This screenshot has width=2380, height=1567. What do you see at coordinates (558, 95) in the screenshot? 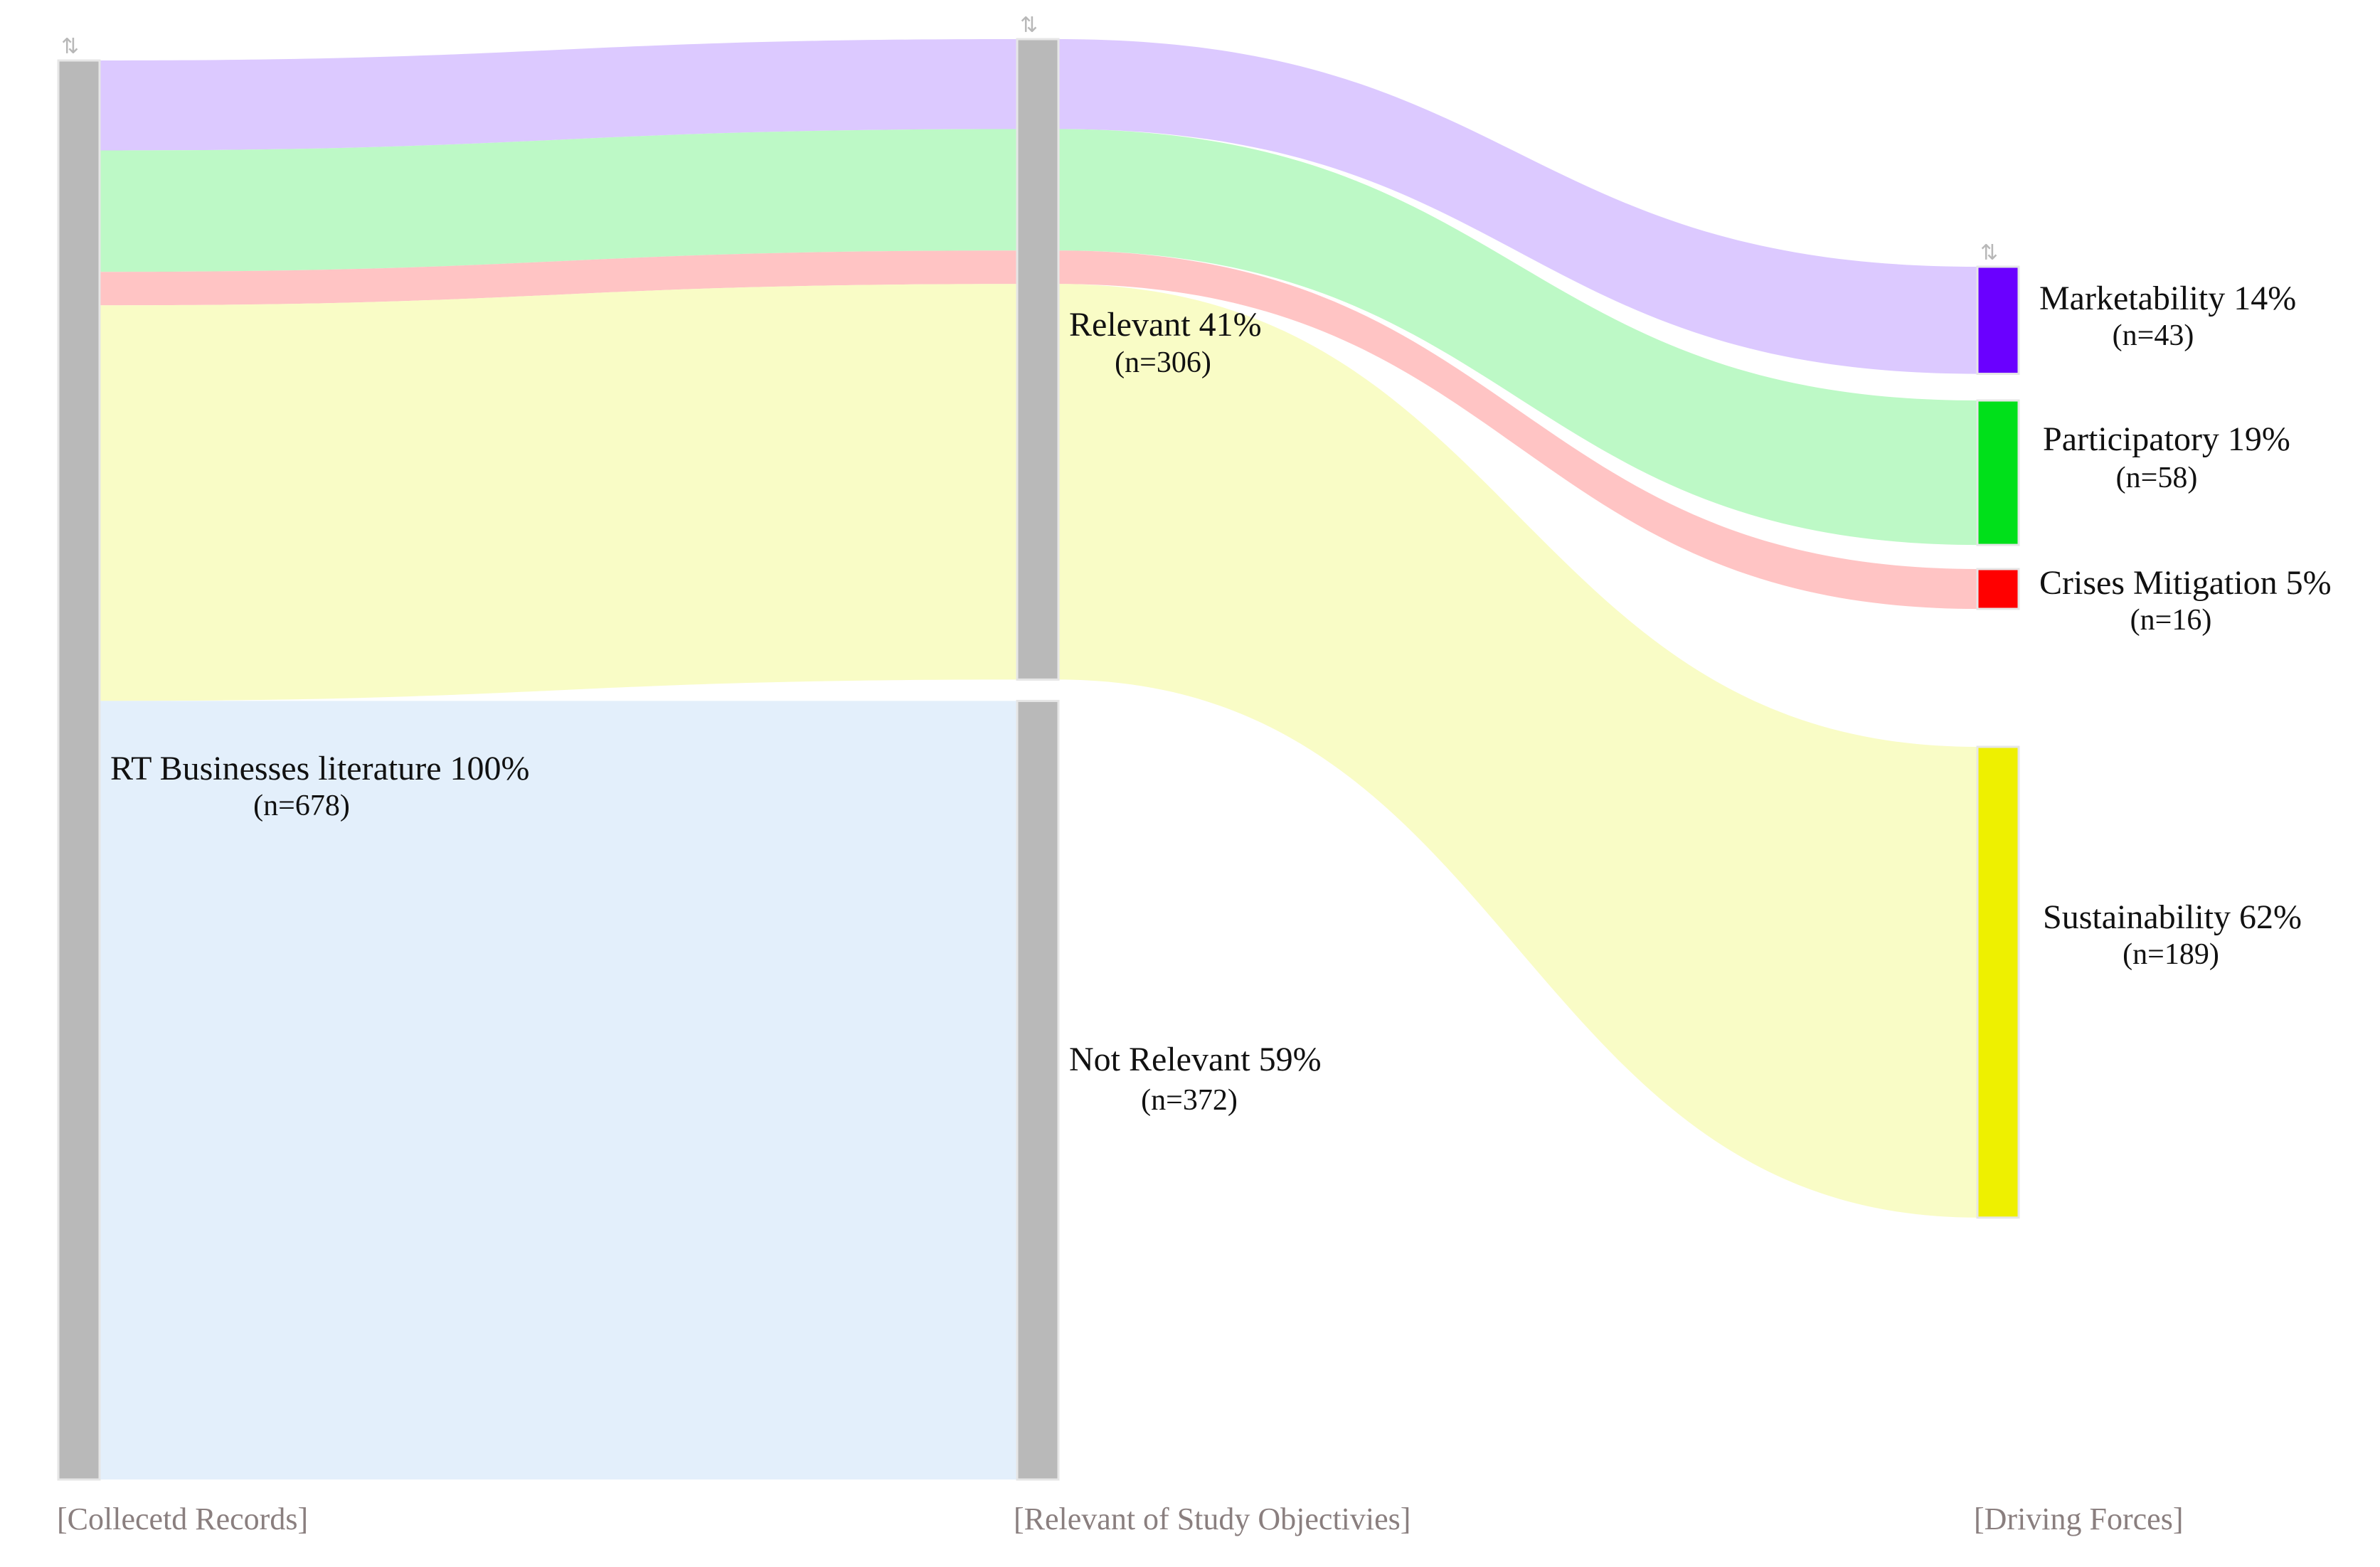
I see `flow-rt-to-rel-mkt` at bounding box center [558, 95].